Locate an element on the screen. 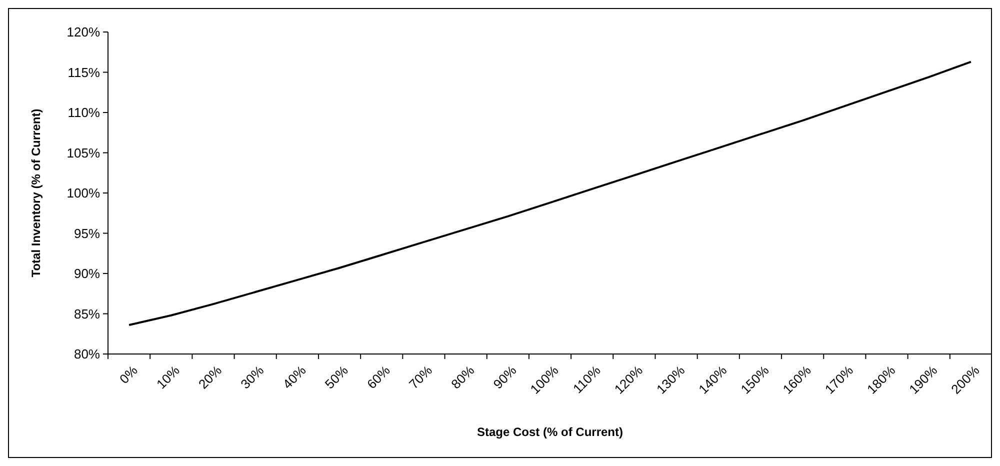 This screenshot has height=466, width=1000. y-tick-label: 80% is located at coordinates (87, 354).